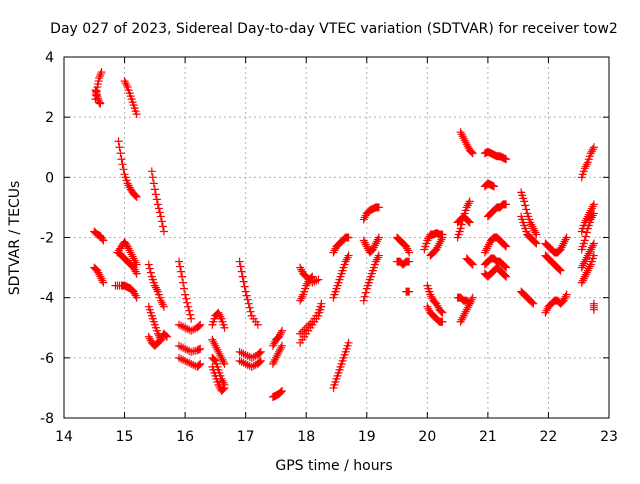  What do you see at coordinates (333, 466) in the screenshot?
I see `x-axis-label: GPS time / hours` at bounding box center [333, 466].